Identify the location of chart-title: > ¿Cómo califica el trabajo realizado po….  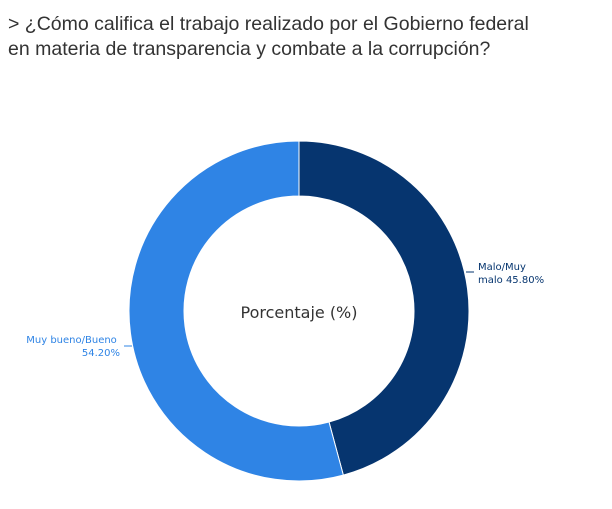
(308, 37).